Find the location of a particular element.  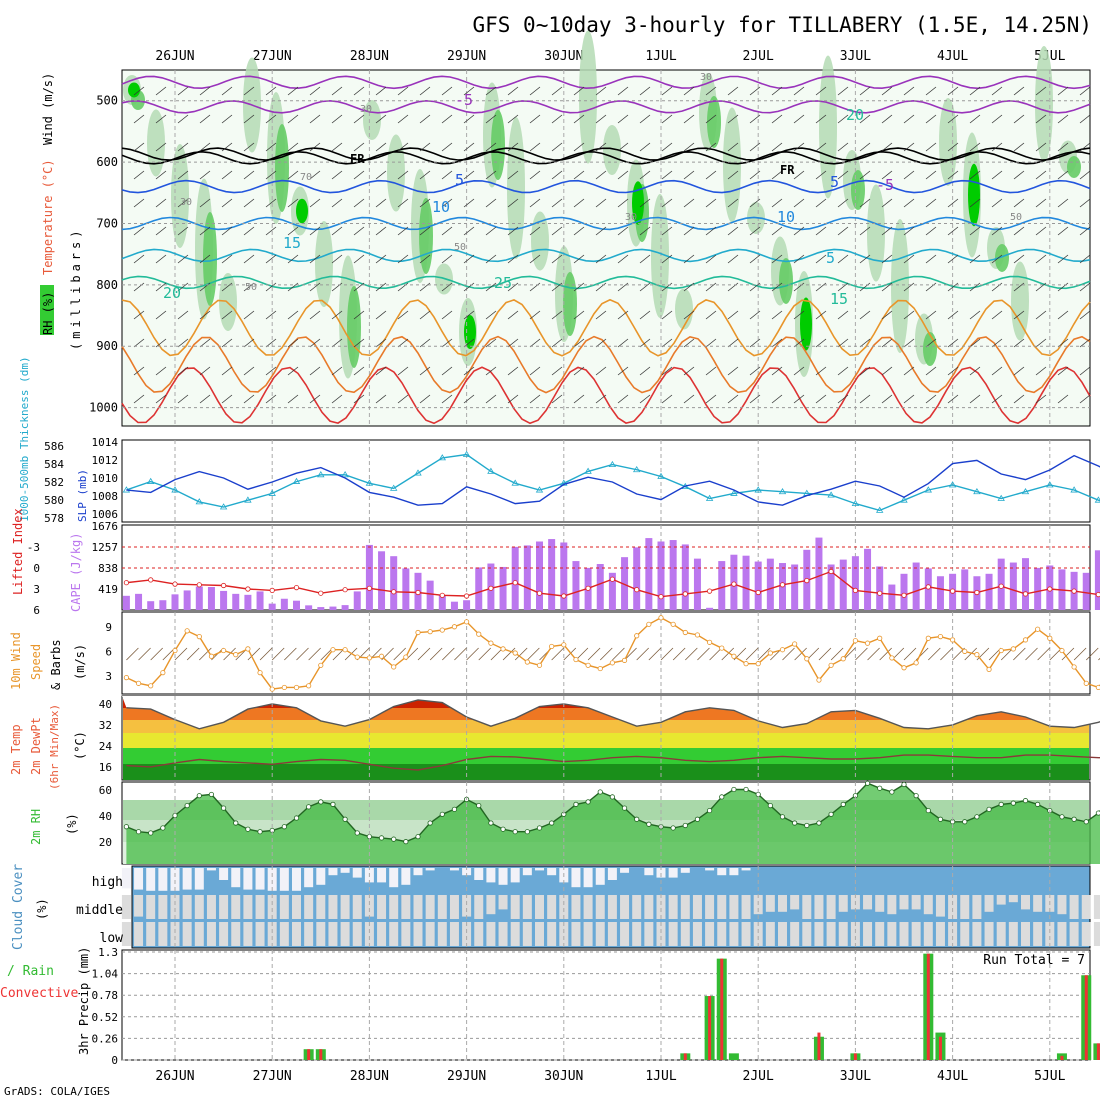

credit: GrADS: COLA/IGES is located at coordinates (57, 1091).